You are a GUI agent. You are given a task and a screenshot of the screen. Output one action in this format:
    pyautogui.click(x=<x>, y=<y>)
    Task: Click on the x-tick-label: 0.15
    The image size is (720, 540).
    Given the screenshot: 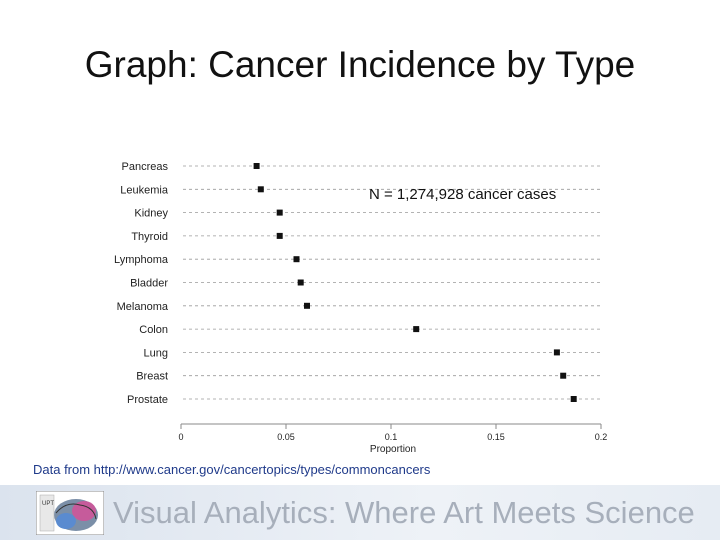 What is the action you would take?
    pyautogui.click(x=496, y=437)
    